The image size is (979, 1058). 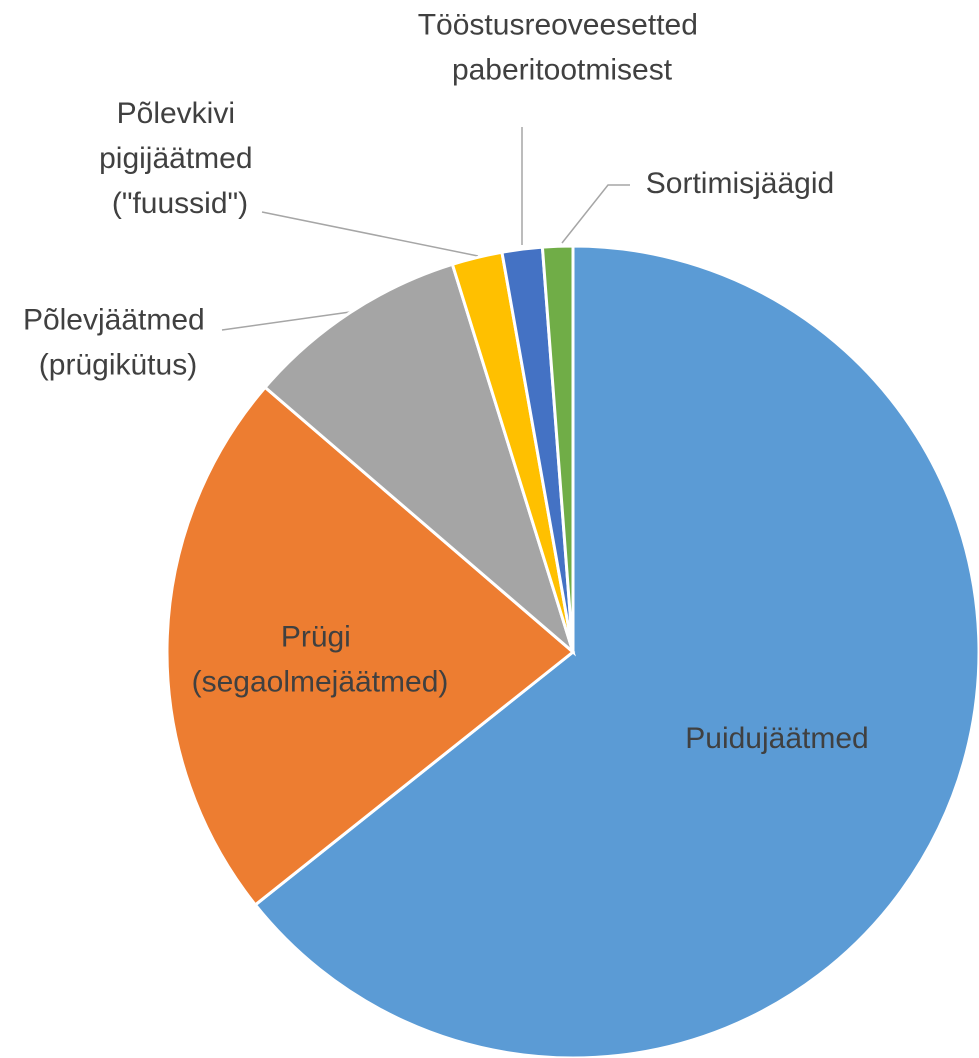 I want to click on slice-label: Sortimisjäägid, so click(x=740, y=183).